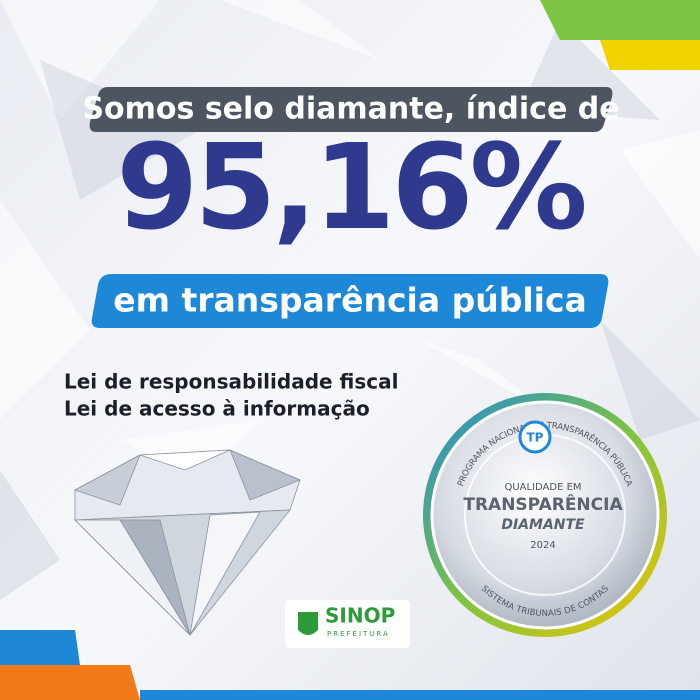 Image resolution: width=700 pixels, height=700 pixels. What do you see at coordinates (217, 409) in the screenshot?
I see `law: Lei de acesso à informação` at bounding box center [217, 409].